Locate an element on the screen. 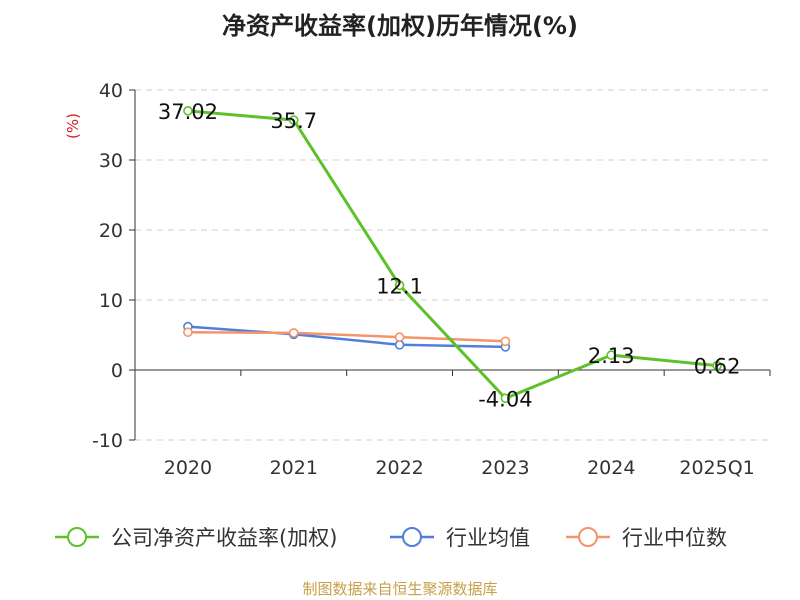 This screenshot has height=600, width=800. legend-label: 公司净资产收益率(加权) is located at coordinates (224, 538).